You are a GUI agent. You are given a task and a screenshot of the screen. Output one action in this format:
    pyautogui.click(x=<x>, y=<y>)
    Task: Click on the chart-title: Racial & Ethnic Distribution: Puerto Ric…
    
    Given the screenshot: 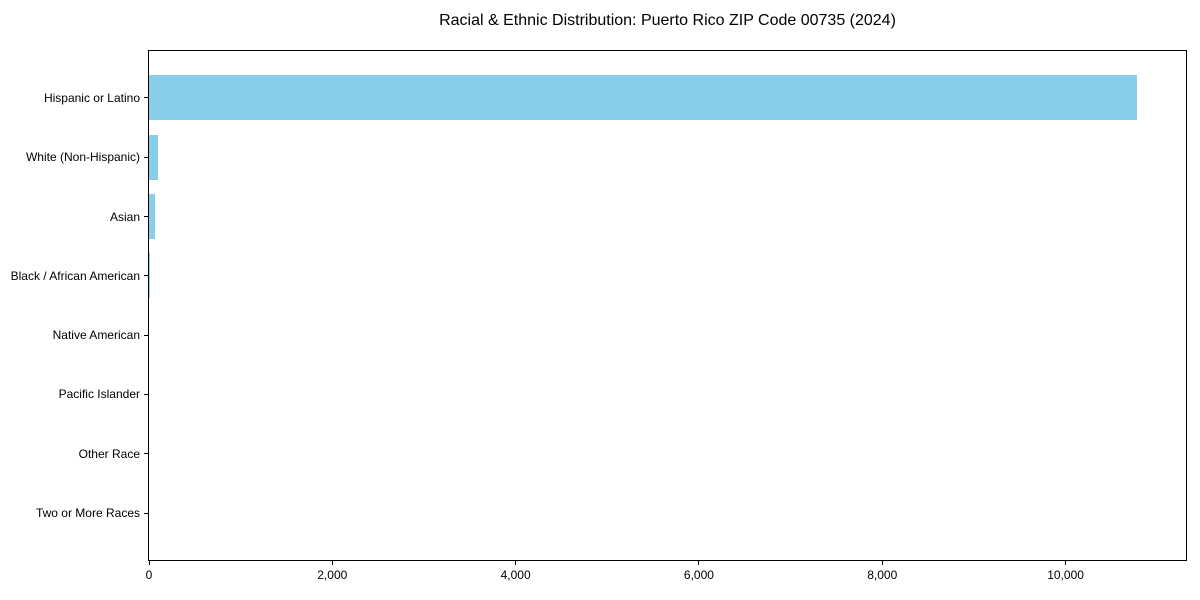 What is the action you would take?
    pyautogui.click(x=667, y=20)
    